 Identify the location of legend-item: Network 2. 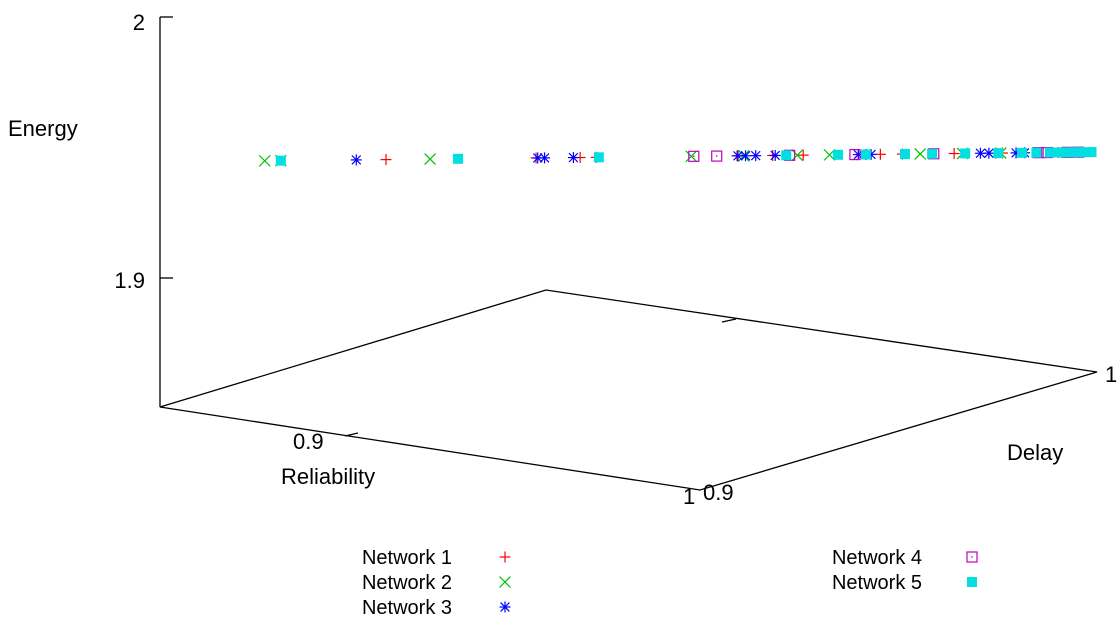
(436, 583).